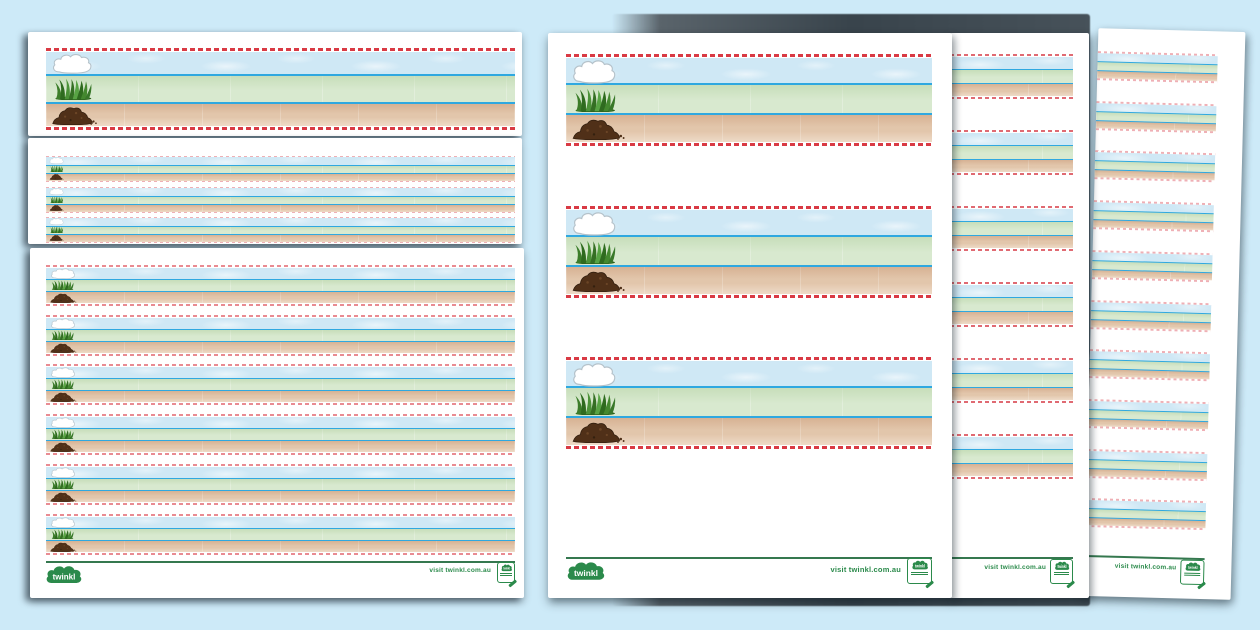 The image size is (1260, 630). I want to click on page-right-mid: visit twinkl.com.au twinkl, so click(1019, 315).